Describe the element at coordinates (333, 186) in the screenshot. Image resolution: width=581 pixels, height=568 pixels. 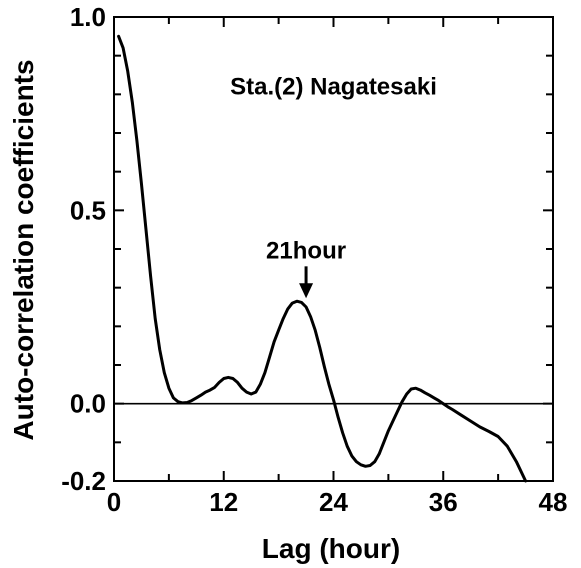
I see `annotations: Sta.(2) Nagatesaki 21hour` at that location.